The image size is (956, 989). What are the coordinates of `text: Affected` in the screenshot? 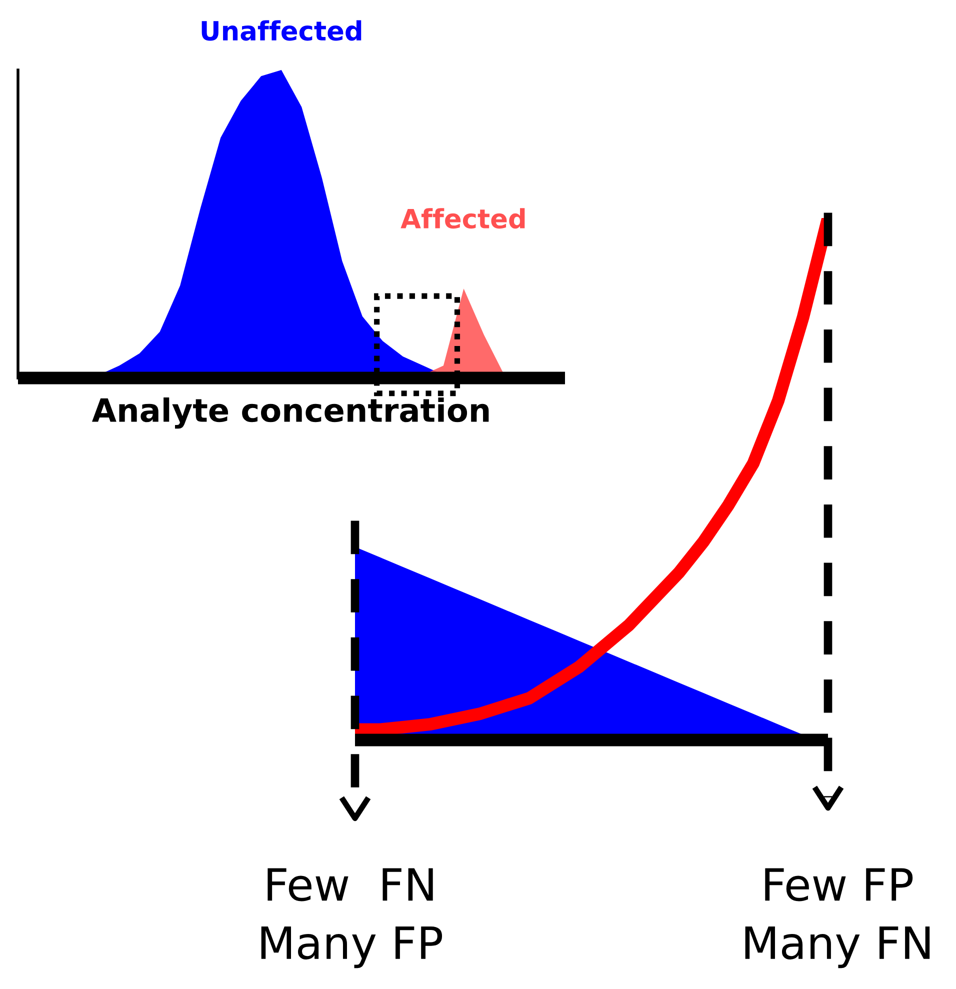 It's located at (462, 218).